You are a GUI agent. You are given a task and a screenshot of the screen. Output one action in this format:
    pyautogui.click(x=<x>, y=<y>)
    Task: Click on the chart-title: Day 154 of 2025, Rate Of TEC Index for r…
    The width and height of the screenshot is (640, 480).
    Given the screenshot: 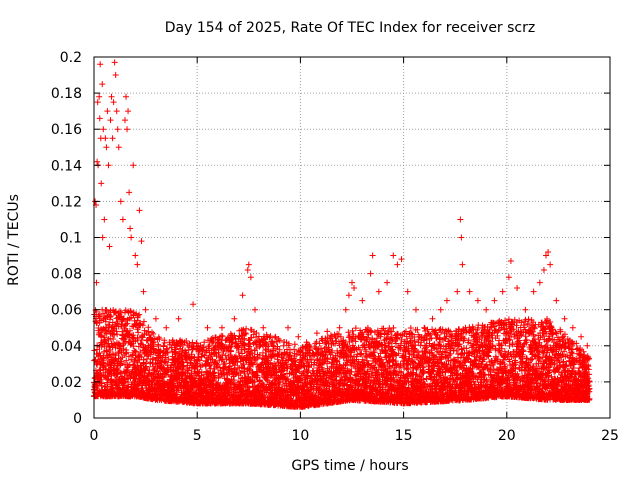 What is the action you would take?
    pyautogui.click(x=350, y=28)
    